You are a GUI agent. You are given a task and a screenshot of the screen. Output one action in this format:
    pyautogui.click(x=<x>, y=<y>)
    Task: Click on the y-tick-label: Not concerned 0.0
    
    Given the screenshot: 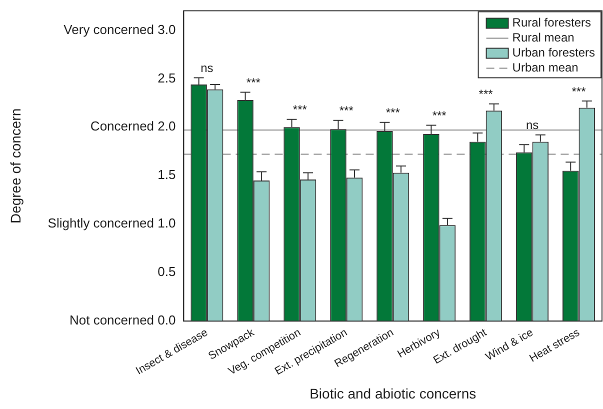 What is the action you would take?
    pyautogui.click(x=122, y=320)
    